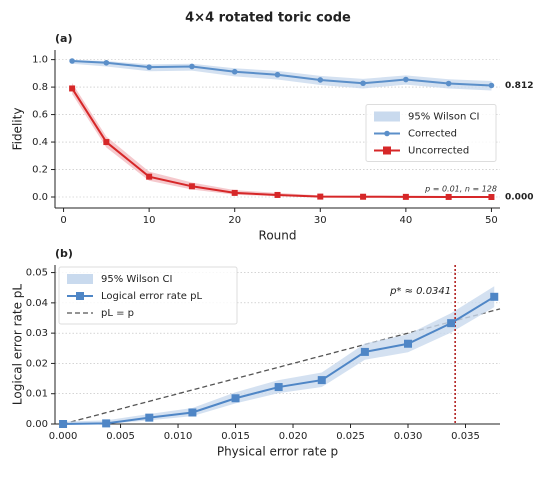  What do you see at coordinates (277, 452) in the screenshot?
I see `x-axis-label: Physical error rate p` at bounding box center [277, 452].